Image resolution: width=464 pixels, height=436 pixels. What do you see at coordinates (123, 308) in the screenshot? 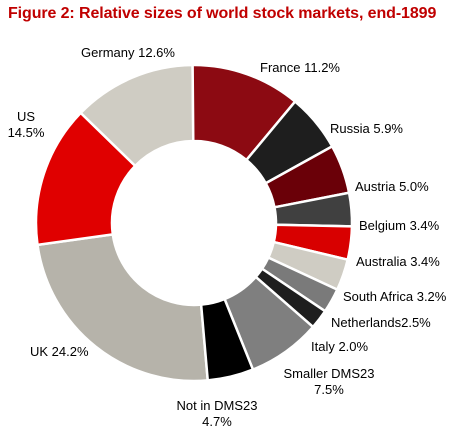
I see `slice-uk` at bounding box center [123, 308].